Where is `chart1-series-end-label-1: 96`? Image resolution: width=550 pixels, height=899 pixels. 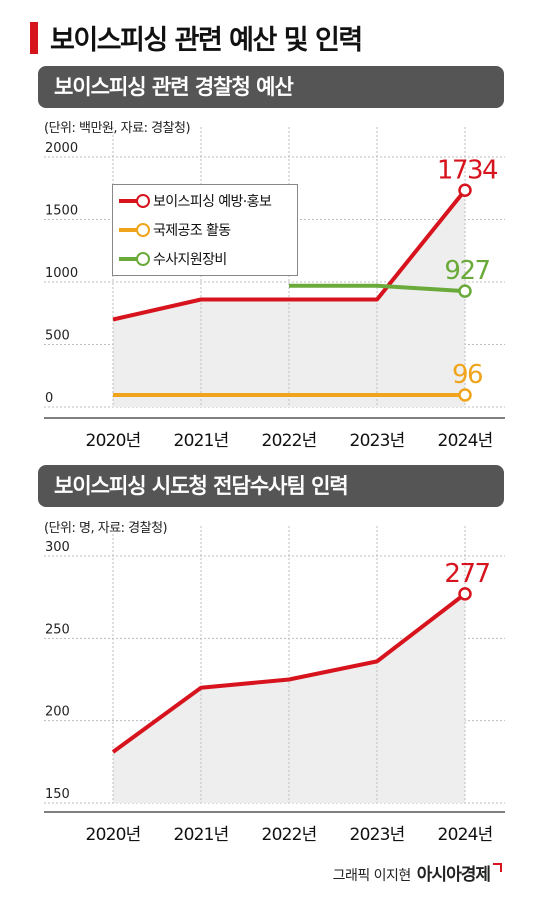 chart1-series-end-label-1: 96 is located at coordinates (467, 375).